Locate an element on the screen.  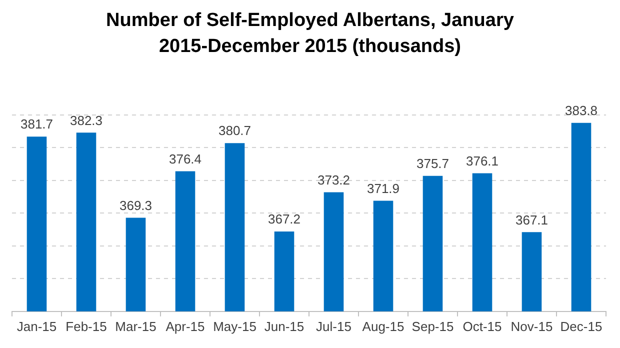
data-label: 375.7 is located at coordinates (433, 163).